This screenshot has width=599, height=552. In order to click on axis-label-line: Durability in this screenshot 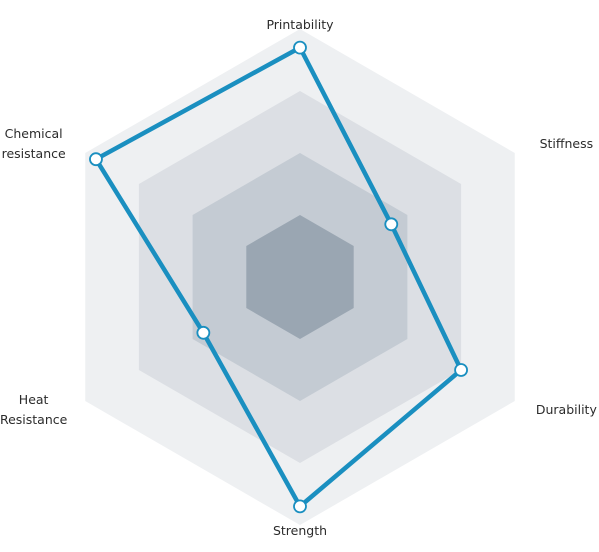, I will do `click(567, 409)`.